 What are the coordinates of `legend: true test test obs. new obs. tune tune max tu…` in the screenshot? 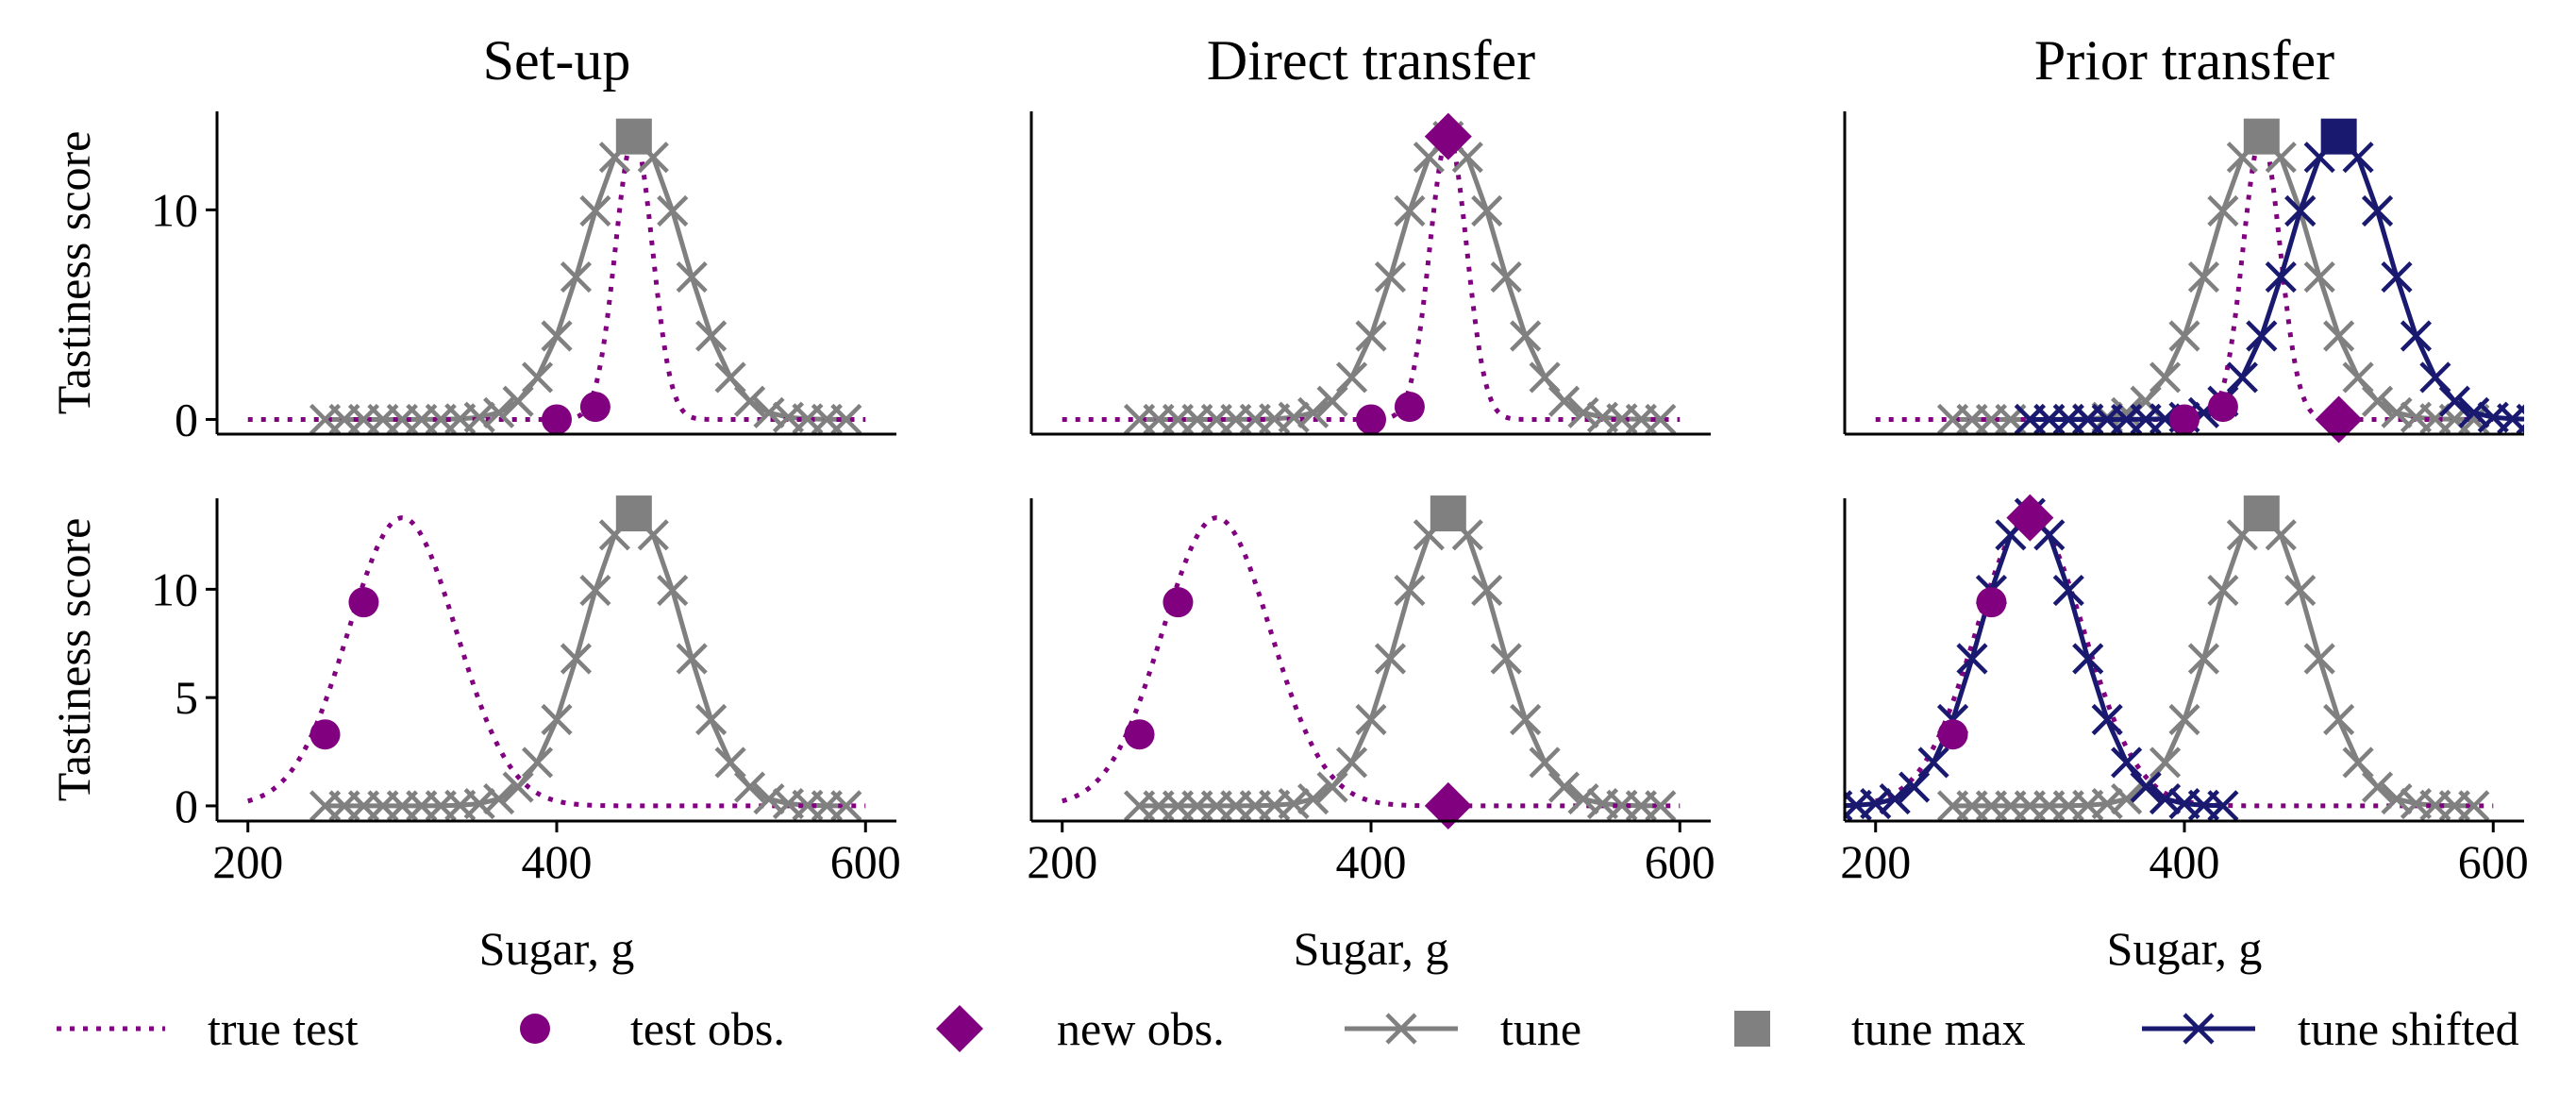 It's located at (1288, 1029).